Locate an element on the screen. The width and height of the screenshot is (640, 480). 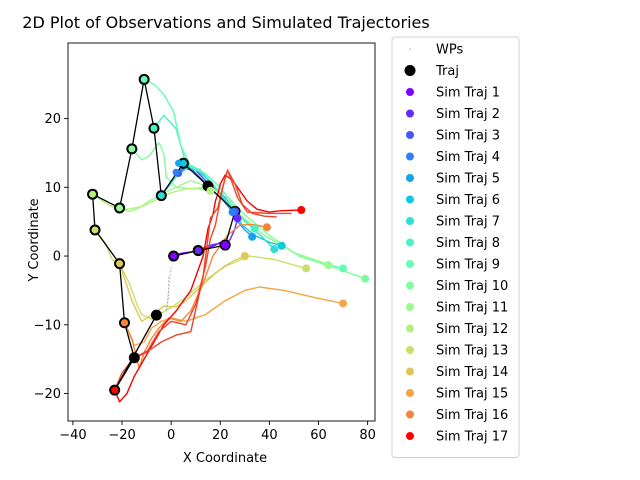
legend-label: Sim Traj 15 is located at coordinates (472, 394).